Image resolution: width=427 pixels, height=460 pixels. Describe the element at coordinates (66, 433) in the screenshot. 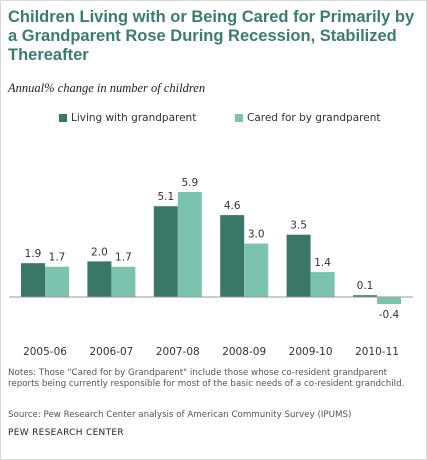

I see `chart-footer: PEW RESEARCH CENTER` at that location.